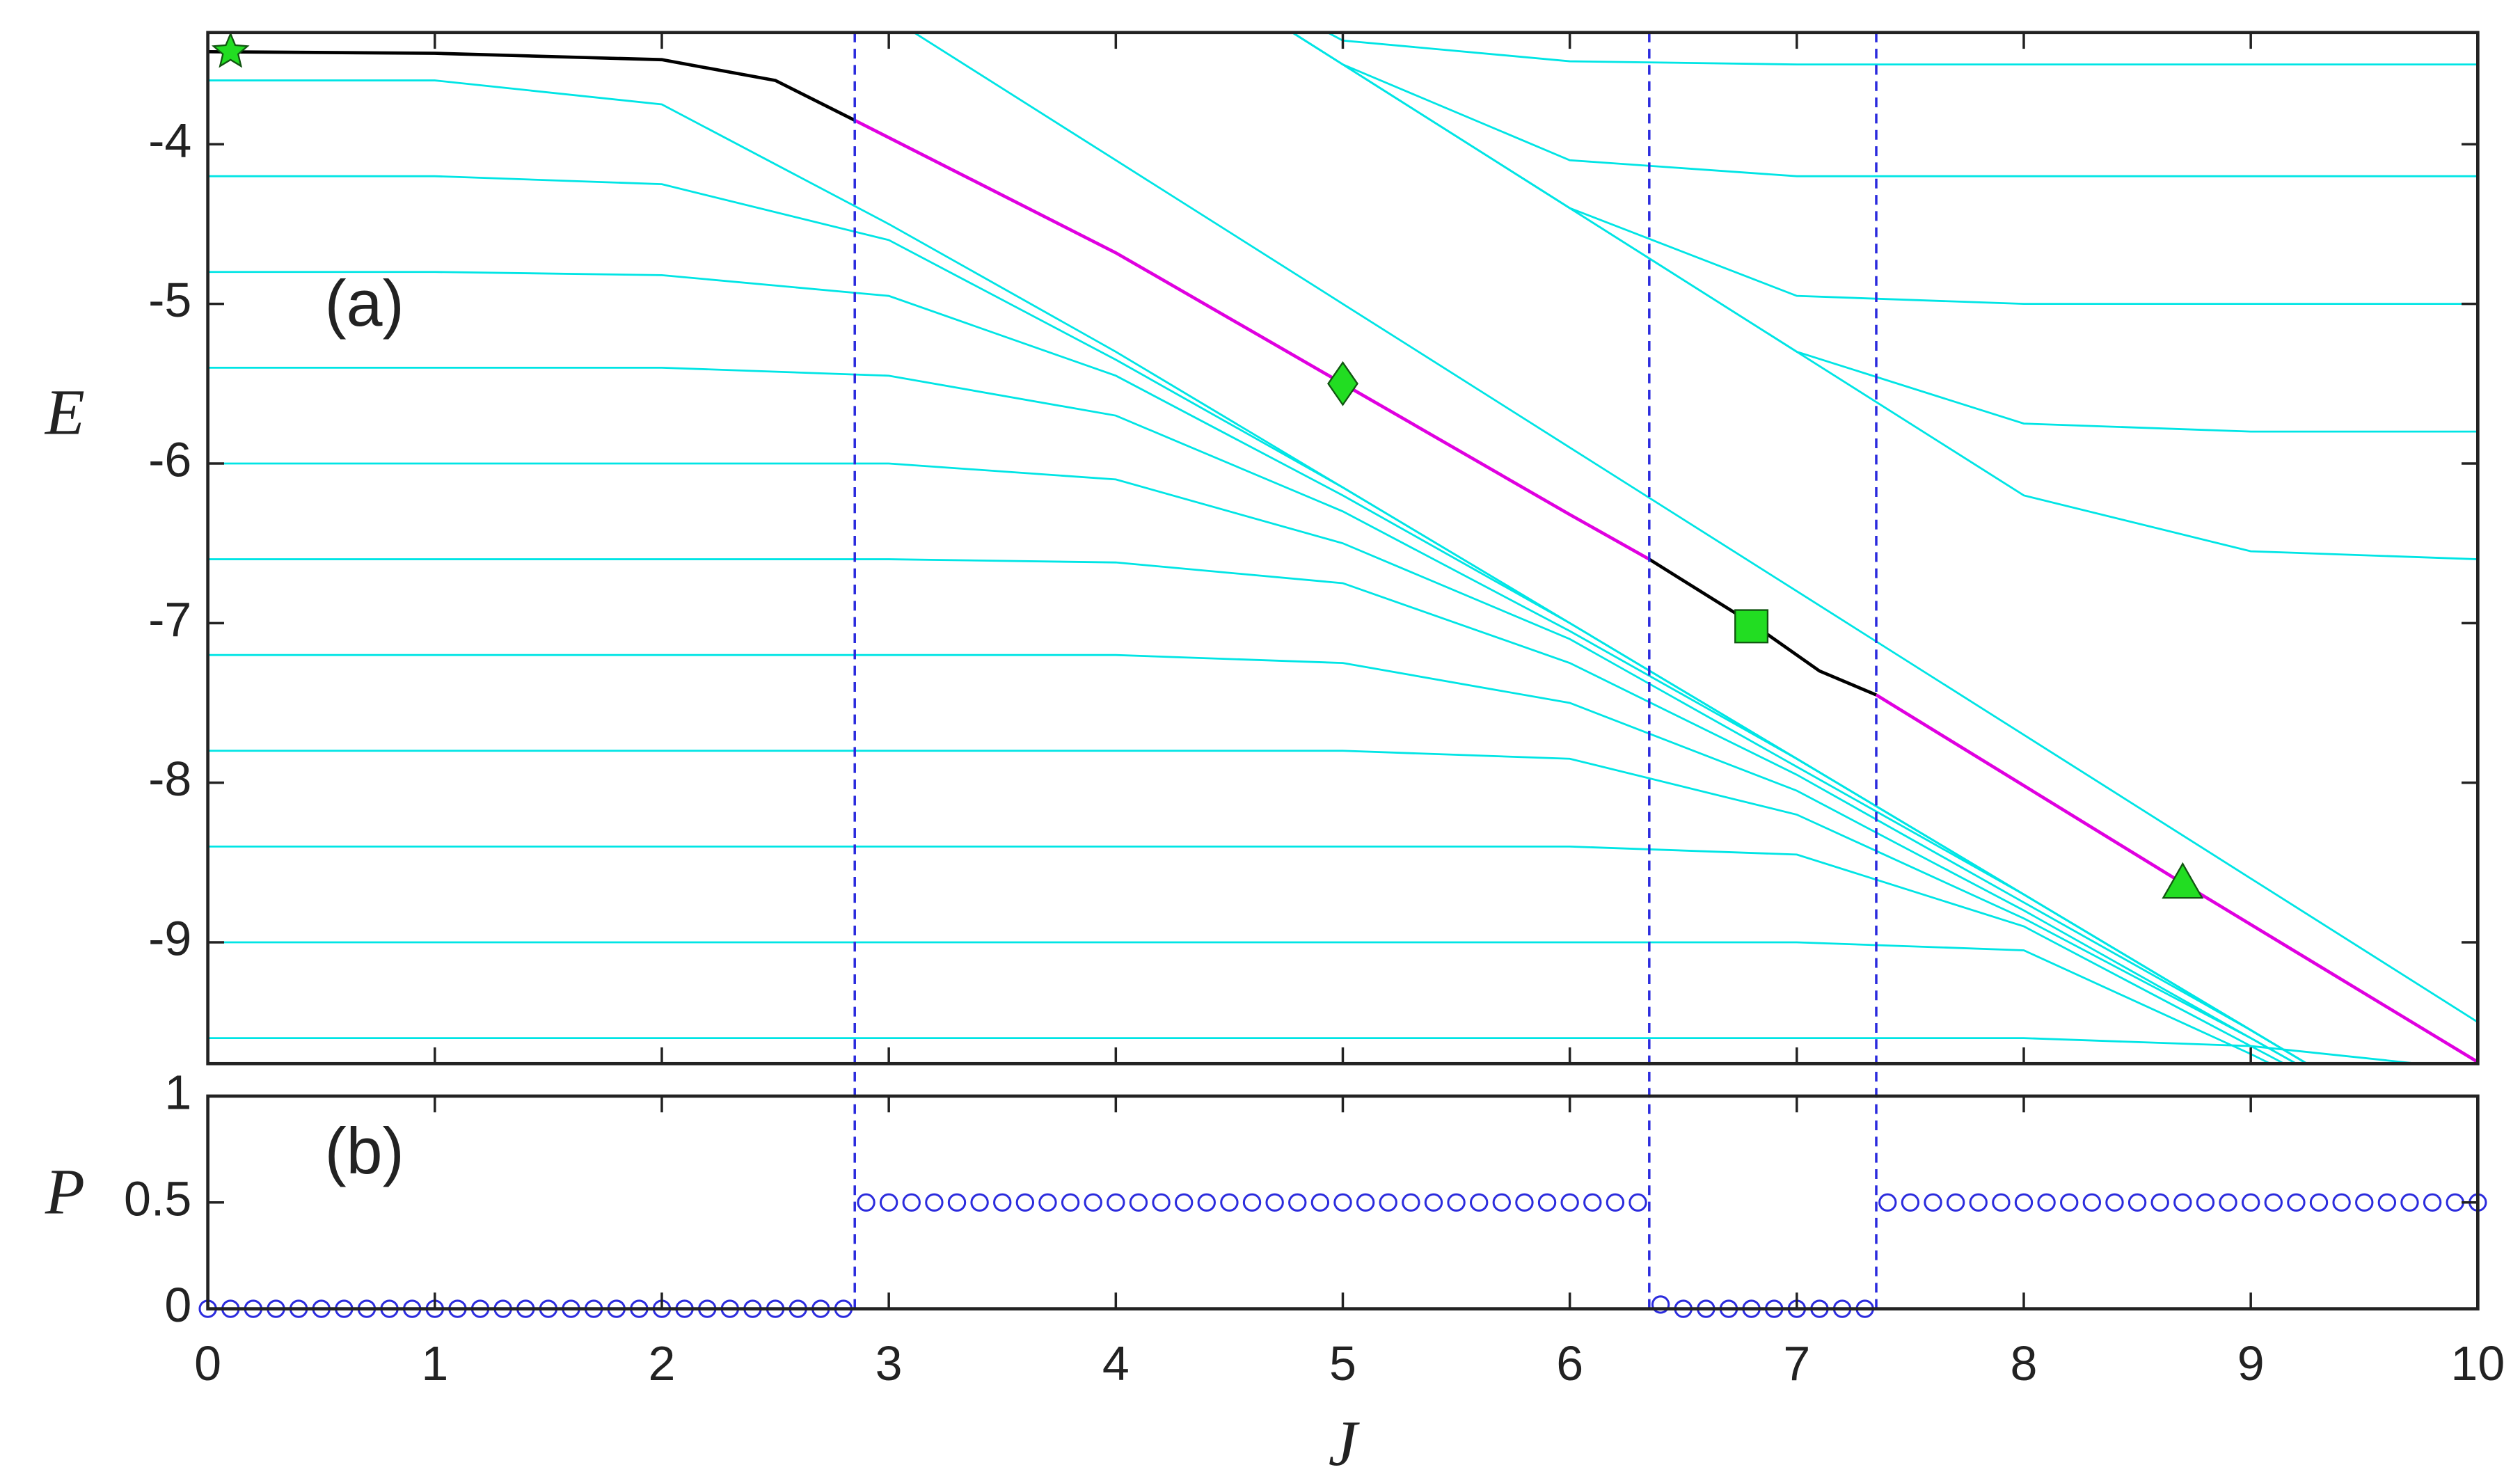 The height and width of the screenshot is (1481, 2520). Describe the element at coordinates (2024, 1363) in the screenshot. I see `x-tick-label: 8` at that location.